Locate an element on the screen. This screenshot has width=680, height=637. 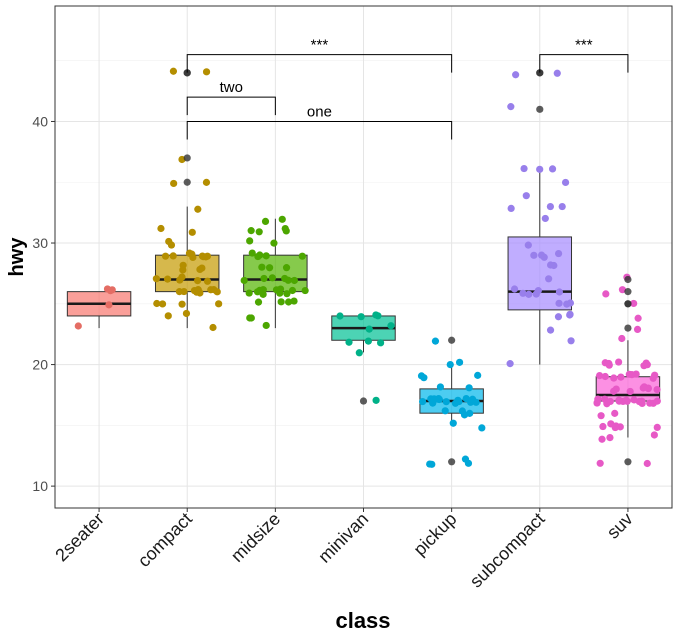
y-tick-label: 20 is located at coordinates (40, 365).